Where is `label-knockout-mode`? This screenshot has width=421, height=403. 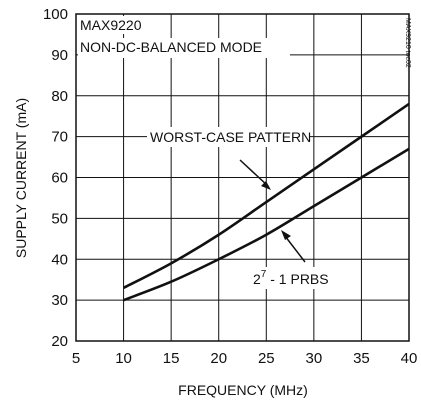
label-knockout-mode is located at coordinates (184, 48).